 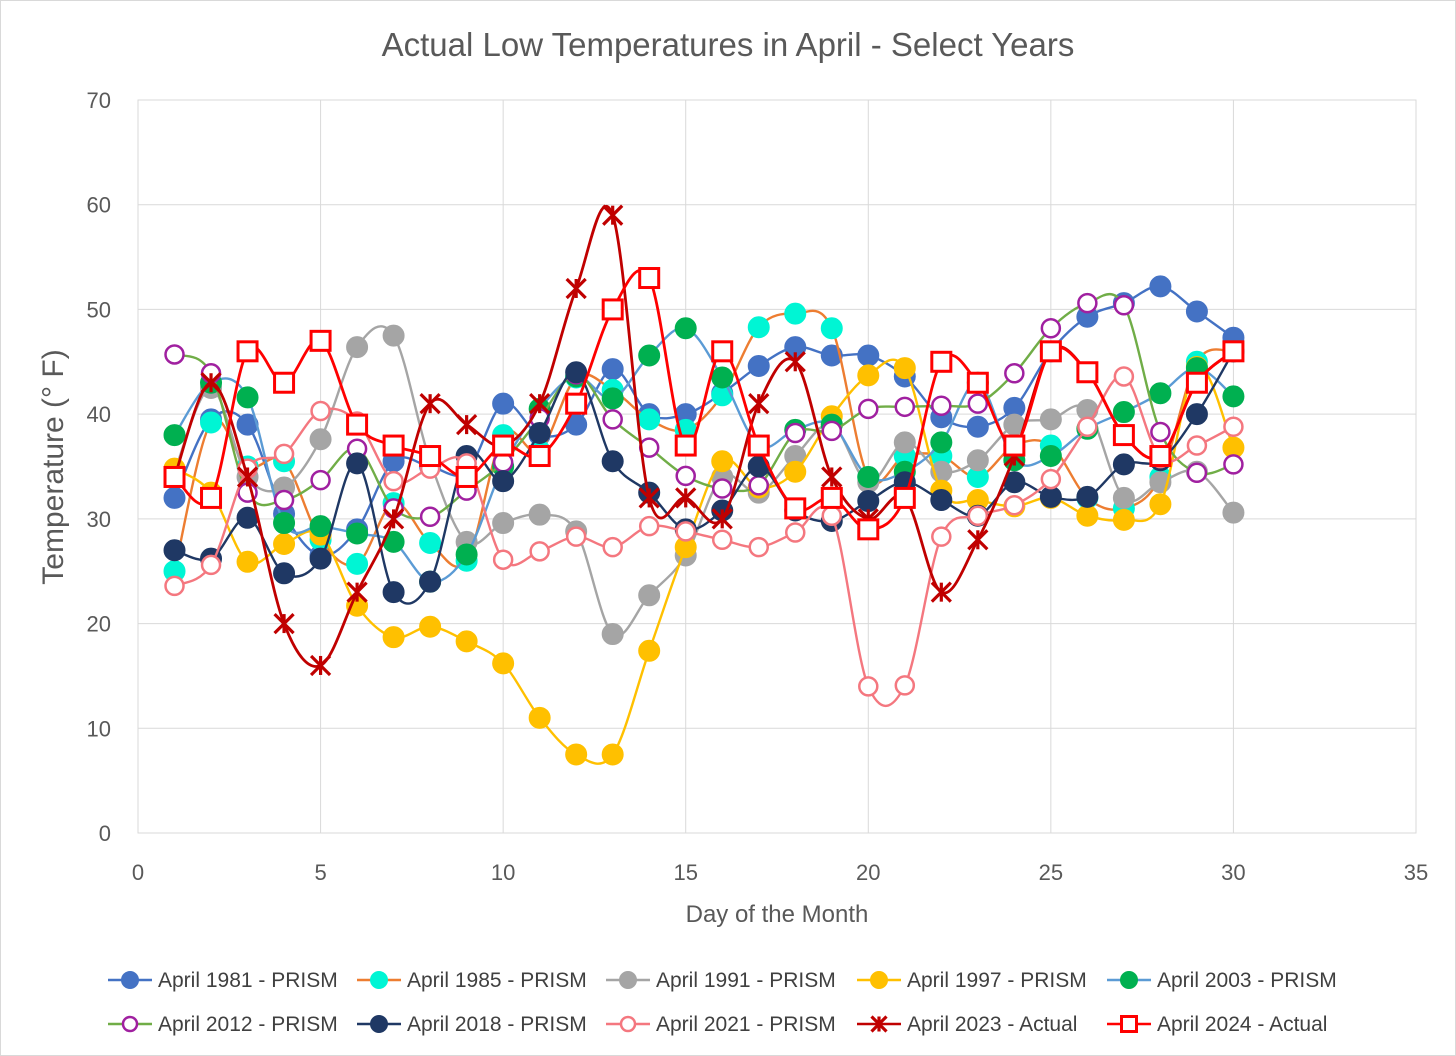 What do you see at coordinates (746, 1024) in the screenshot?
I see `legend-label: April 2021 - PRISM` at bounding box center [746, 1024].